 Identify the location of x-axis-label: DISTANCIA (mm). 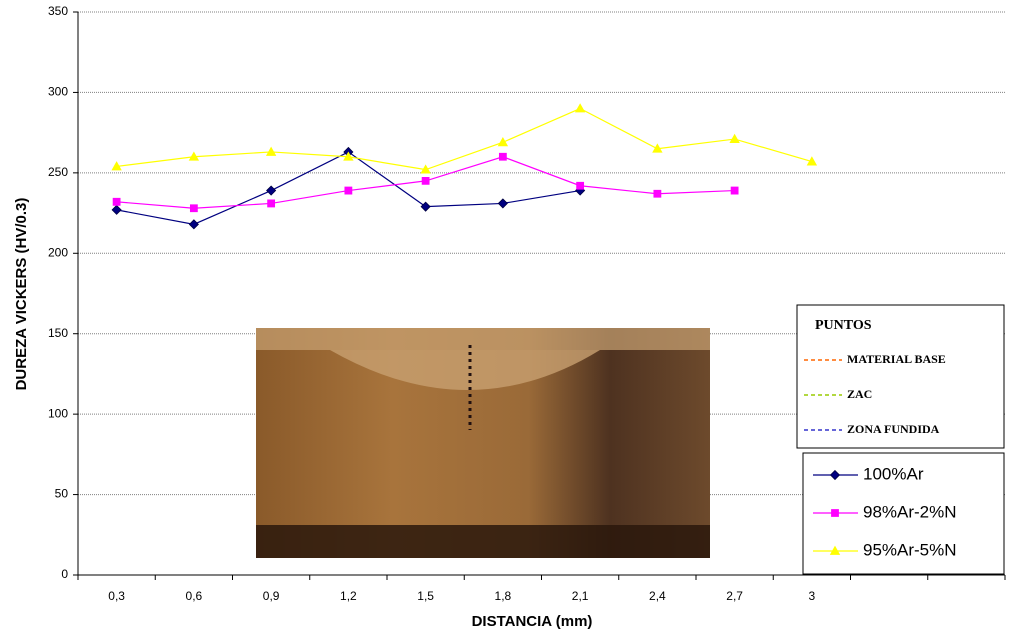
(532, 621).